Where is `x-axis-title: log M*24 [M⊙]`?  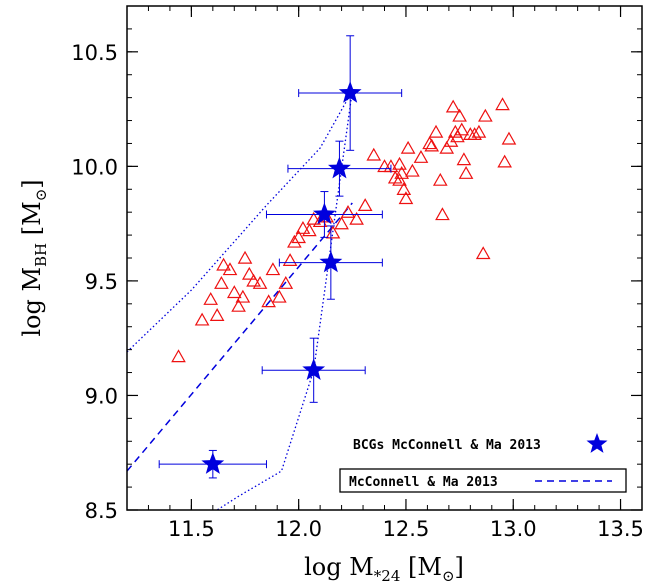
x-axis-title: log M*24 [M⊙] is located at coordinates (384, 569).